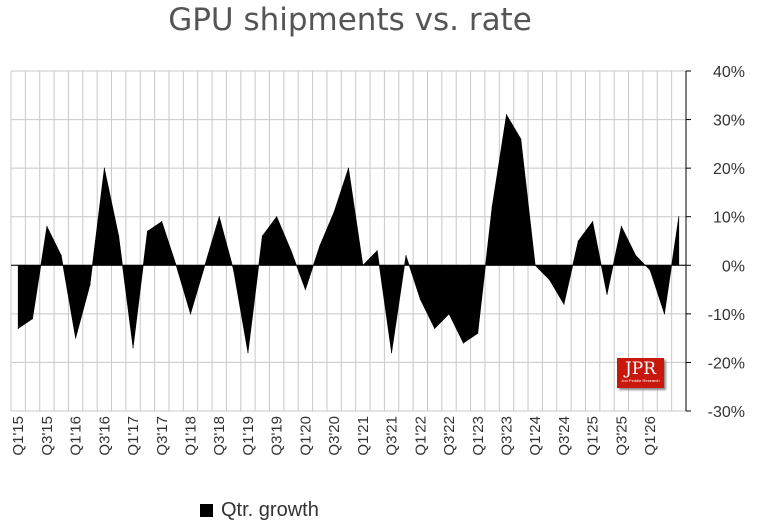 This screenshot has height=529, width=764. Describe the element at coordinates (729, 218) in the screenshot. I see `y-tick-label: 10%` at that location.